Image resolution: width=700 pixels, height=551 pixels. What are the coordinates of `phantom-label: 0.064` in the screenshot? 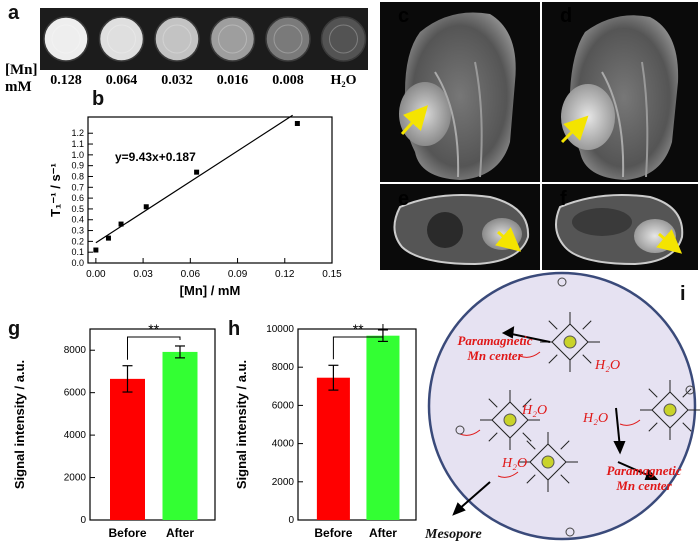 It's located at (121, 80).